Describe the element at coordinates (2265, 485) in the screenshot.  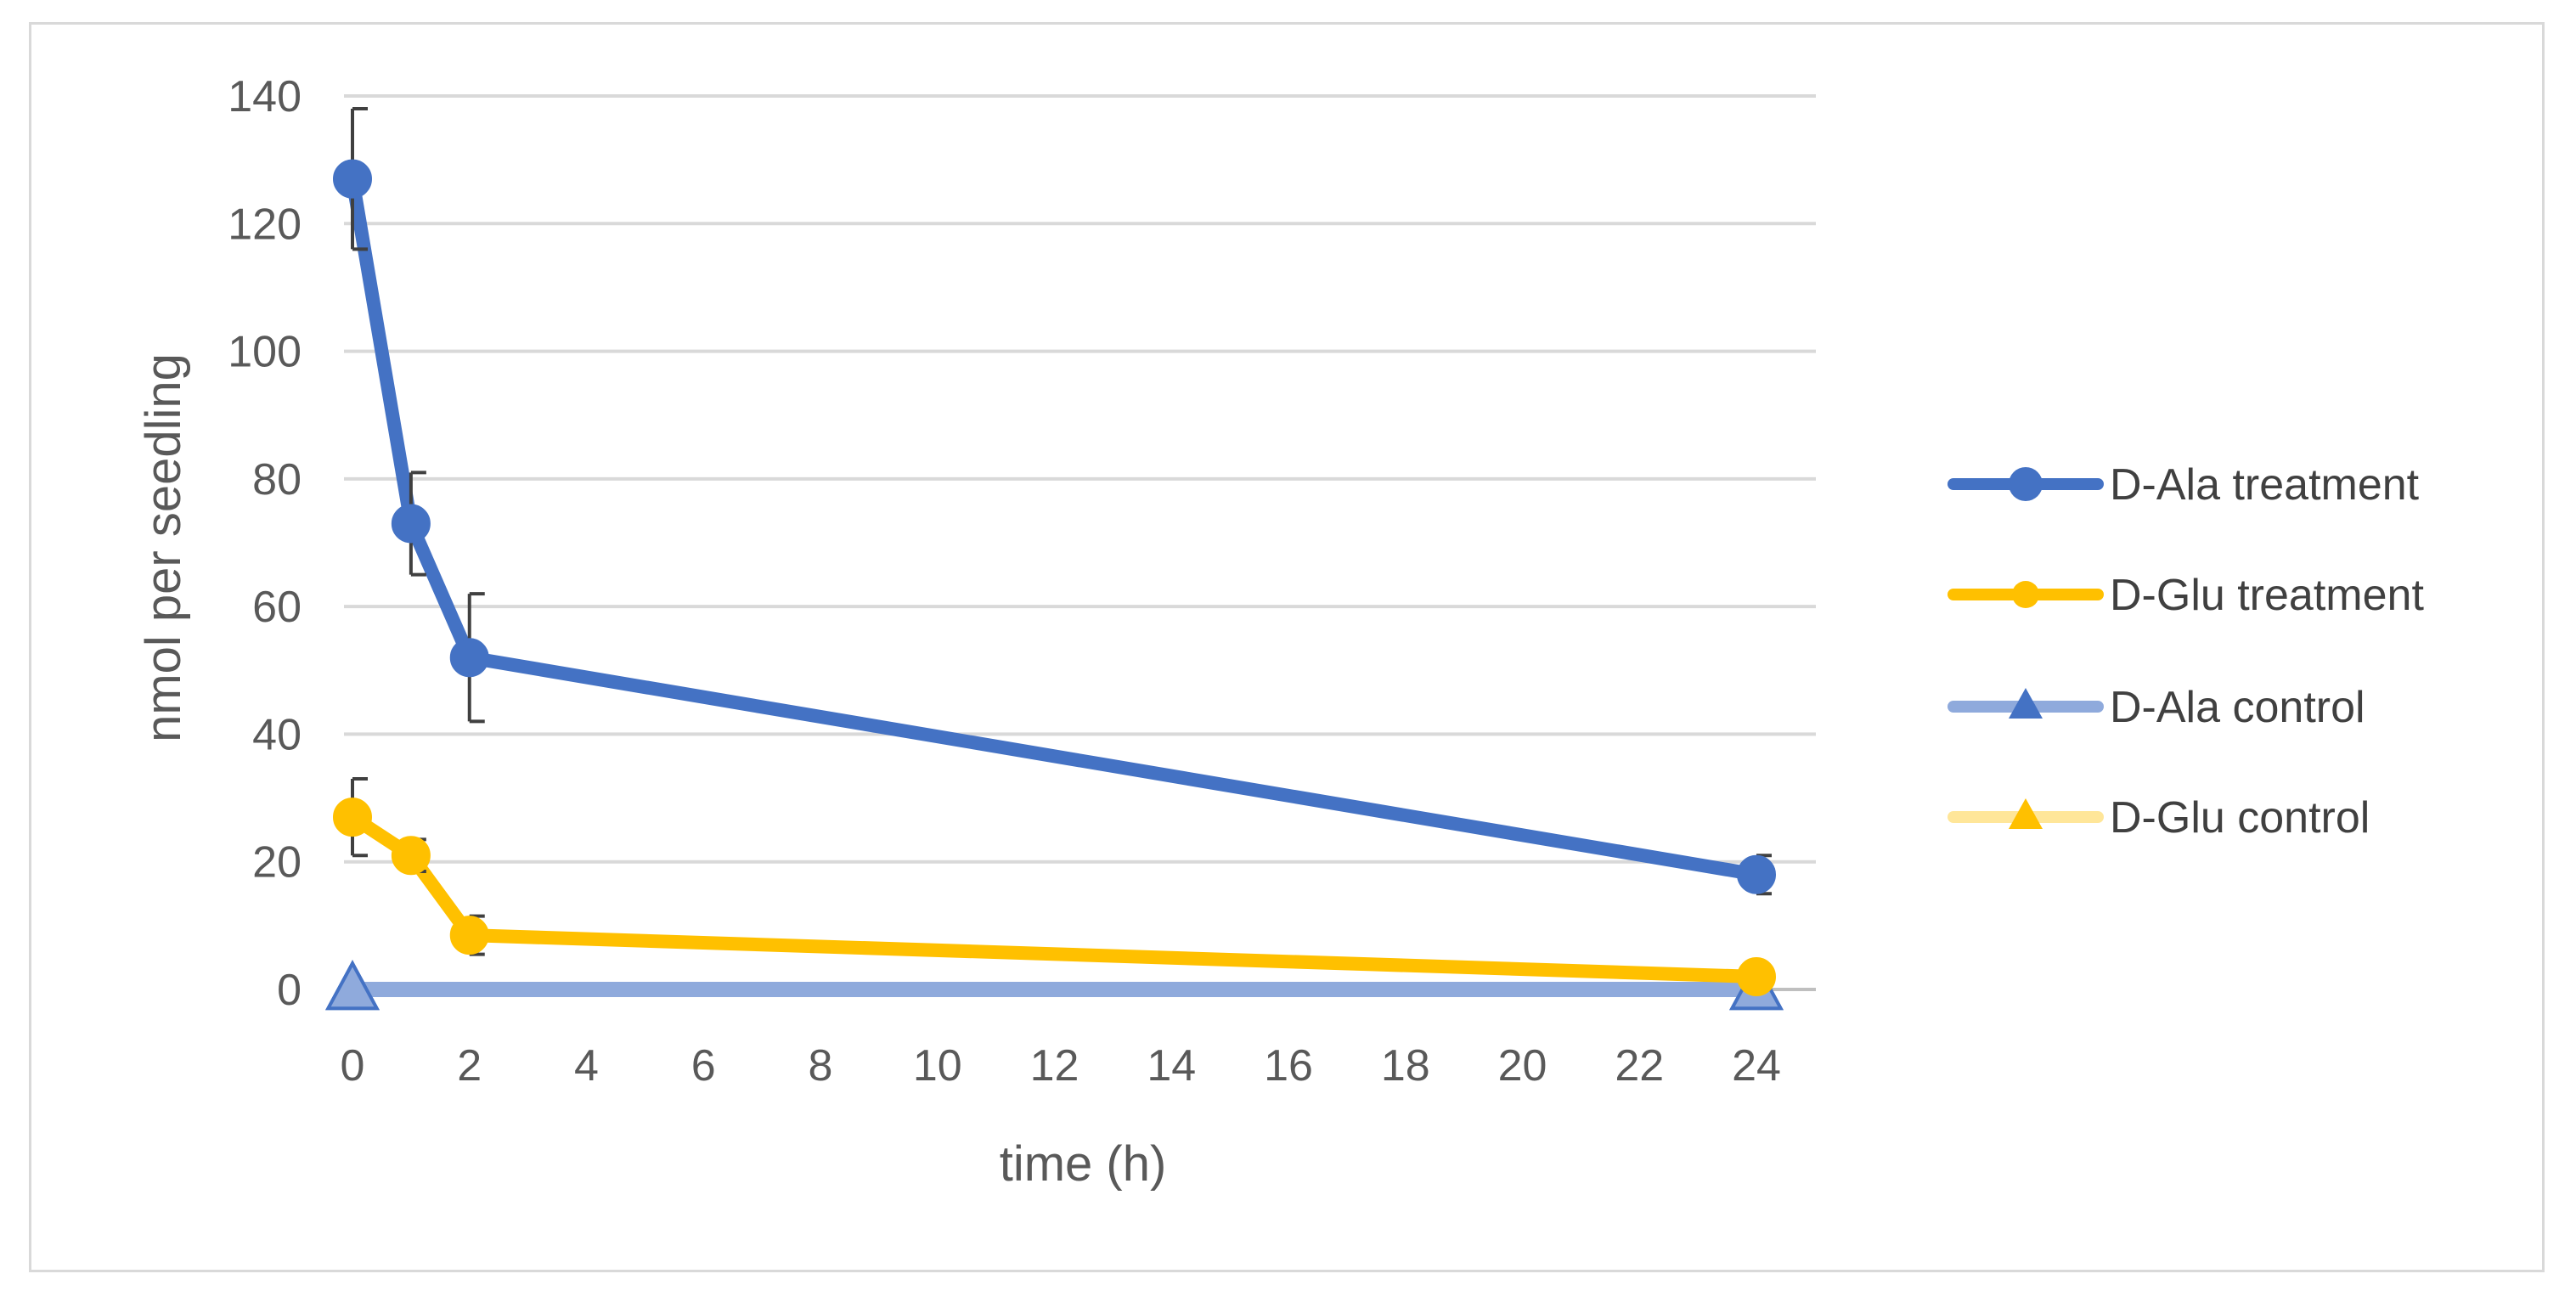
I see `legend-label: D-Ala treatment` at that location.